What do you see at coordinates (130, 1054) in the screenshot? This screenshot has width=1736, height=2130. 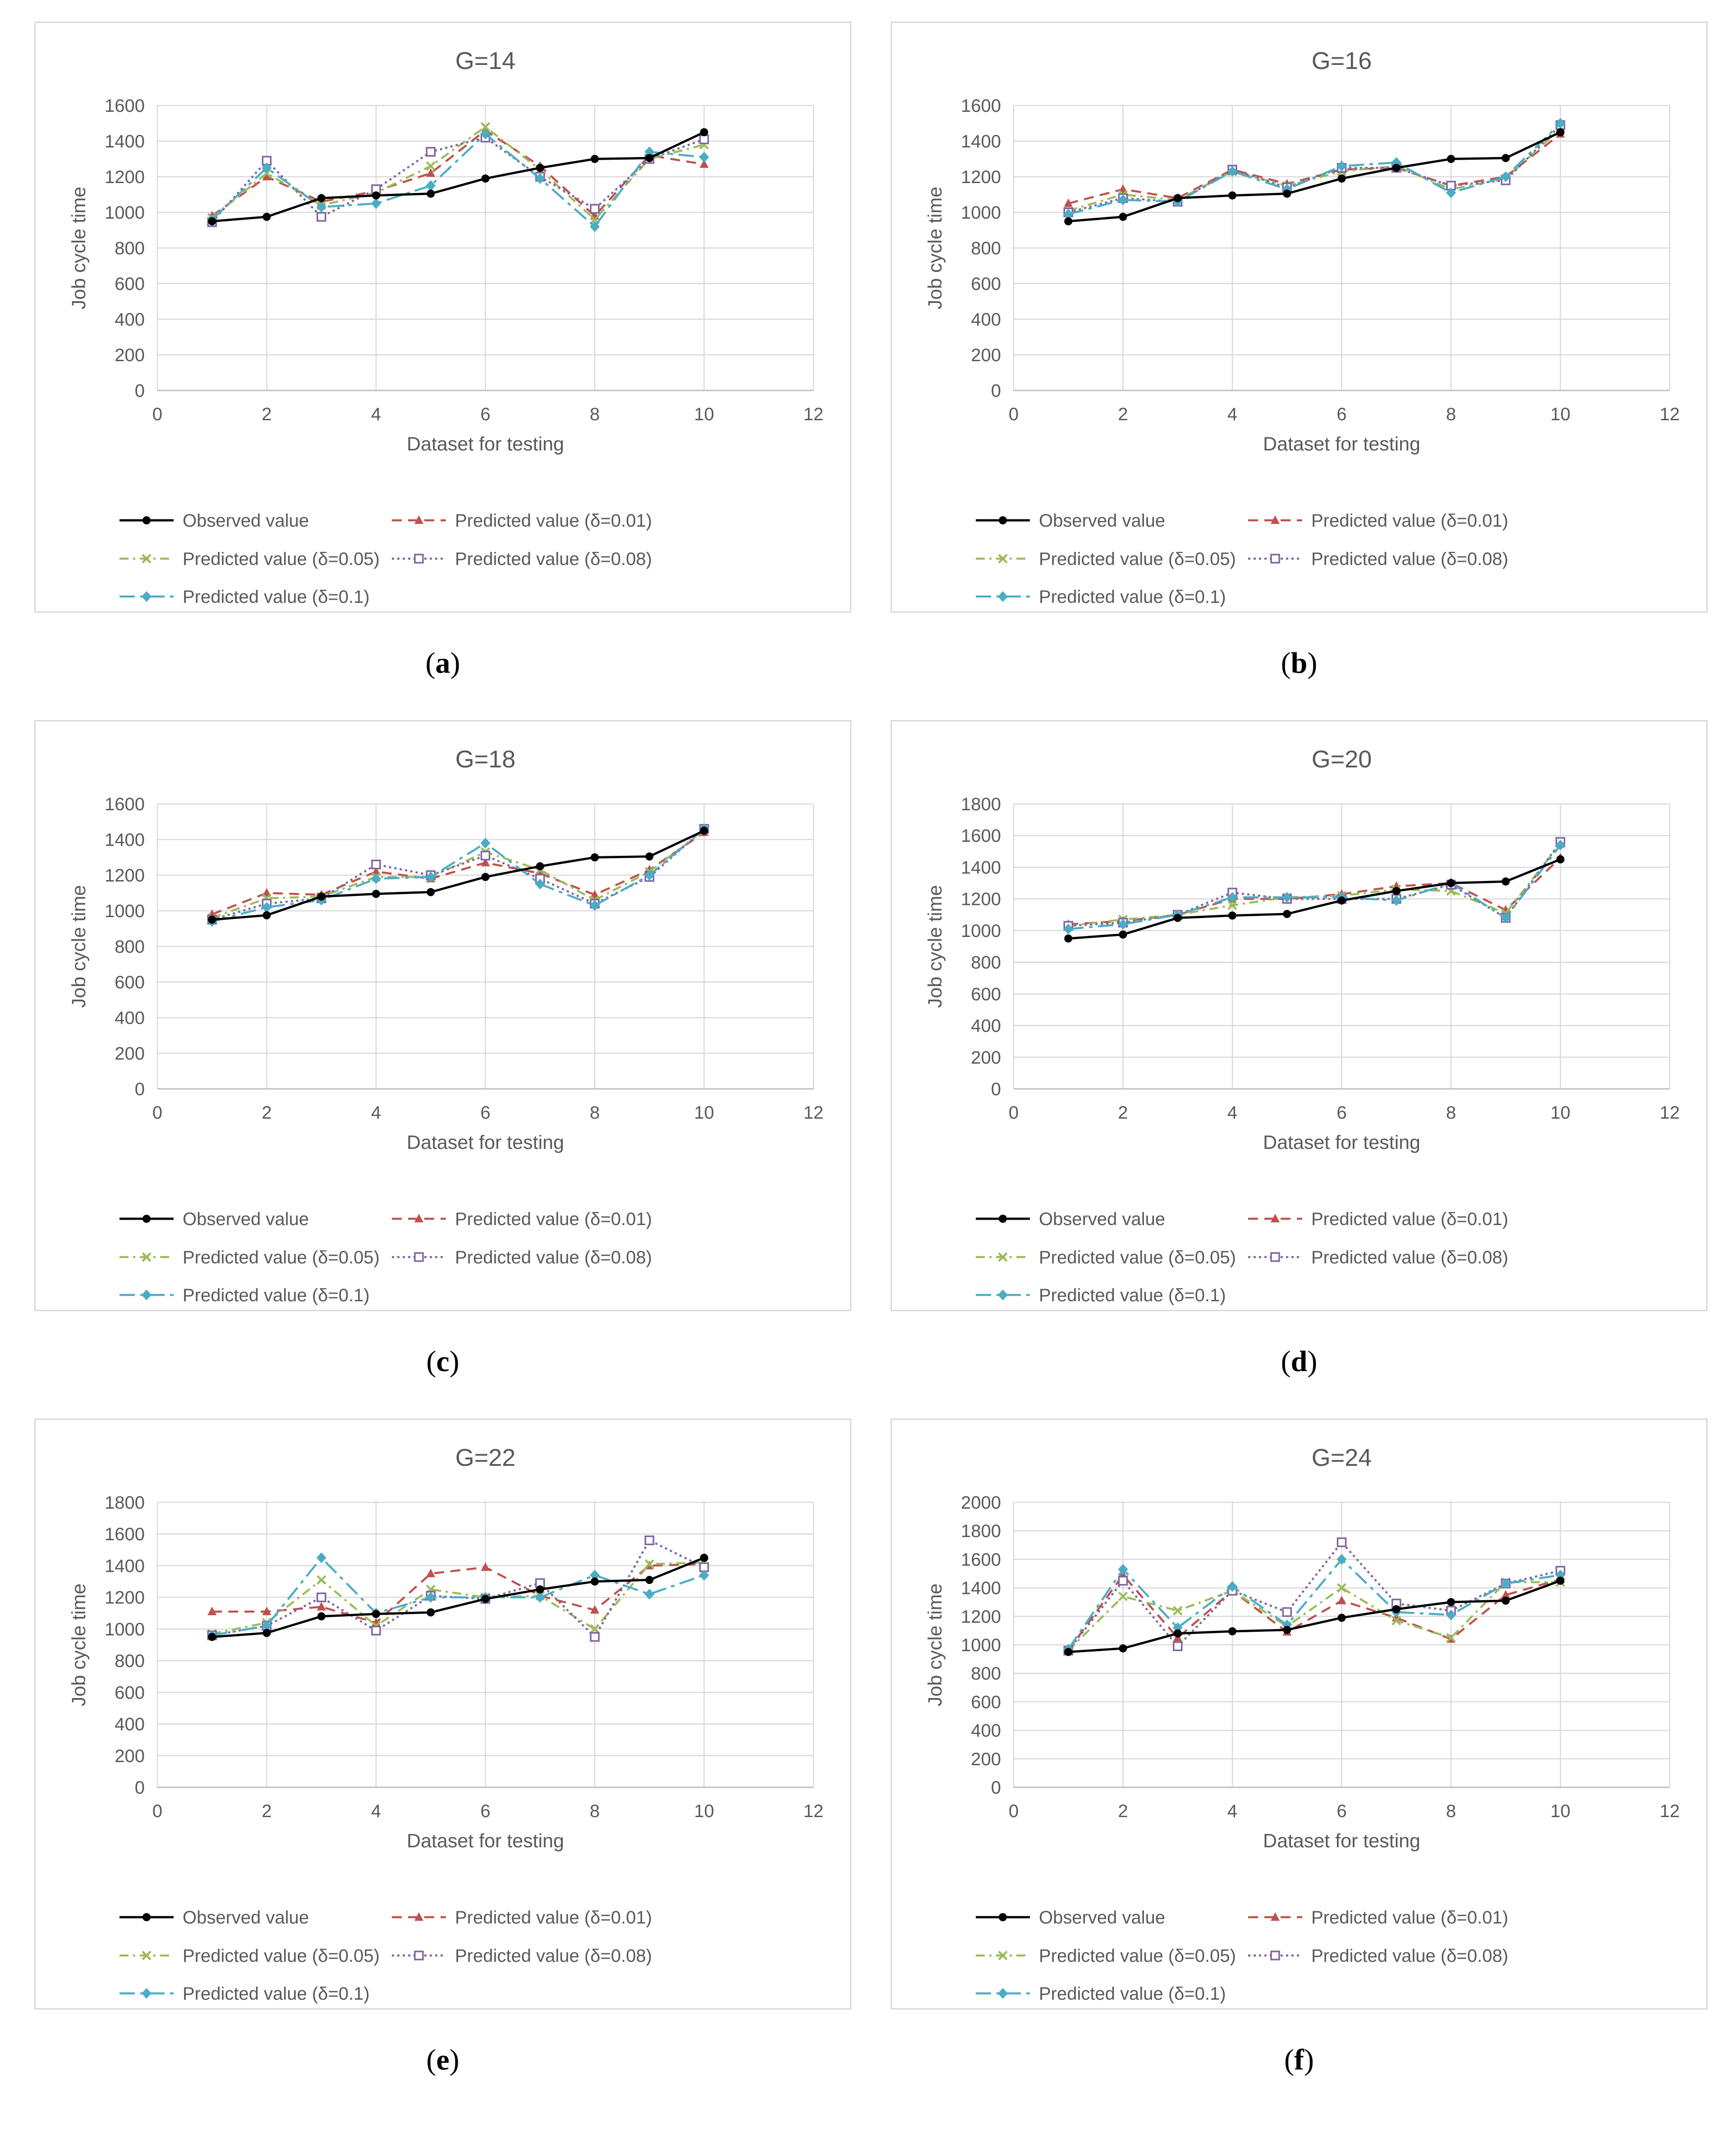 I see `y-tick-label: 200` at bounding box center [130, 1054].